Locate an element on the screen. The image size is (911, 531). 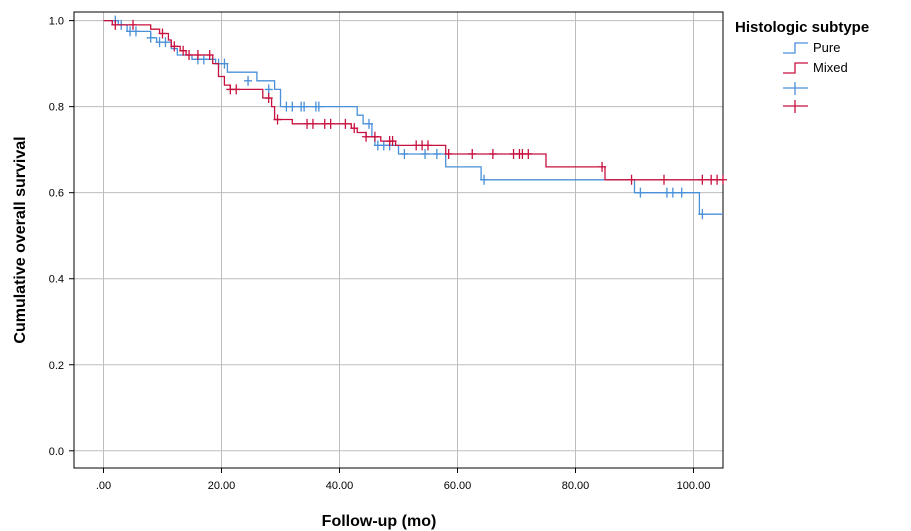
x-tick-label: .00 is located at coordinates (103, 486).